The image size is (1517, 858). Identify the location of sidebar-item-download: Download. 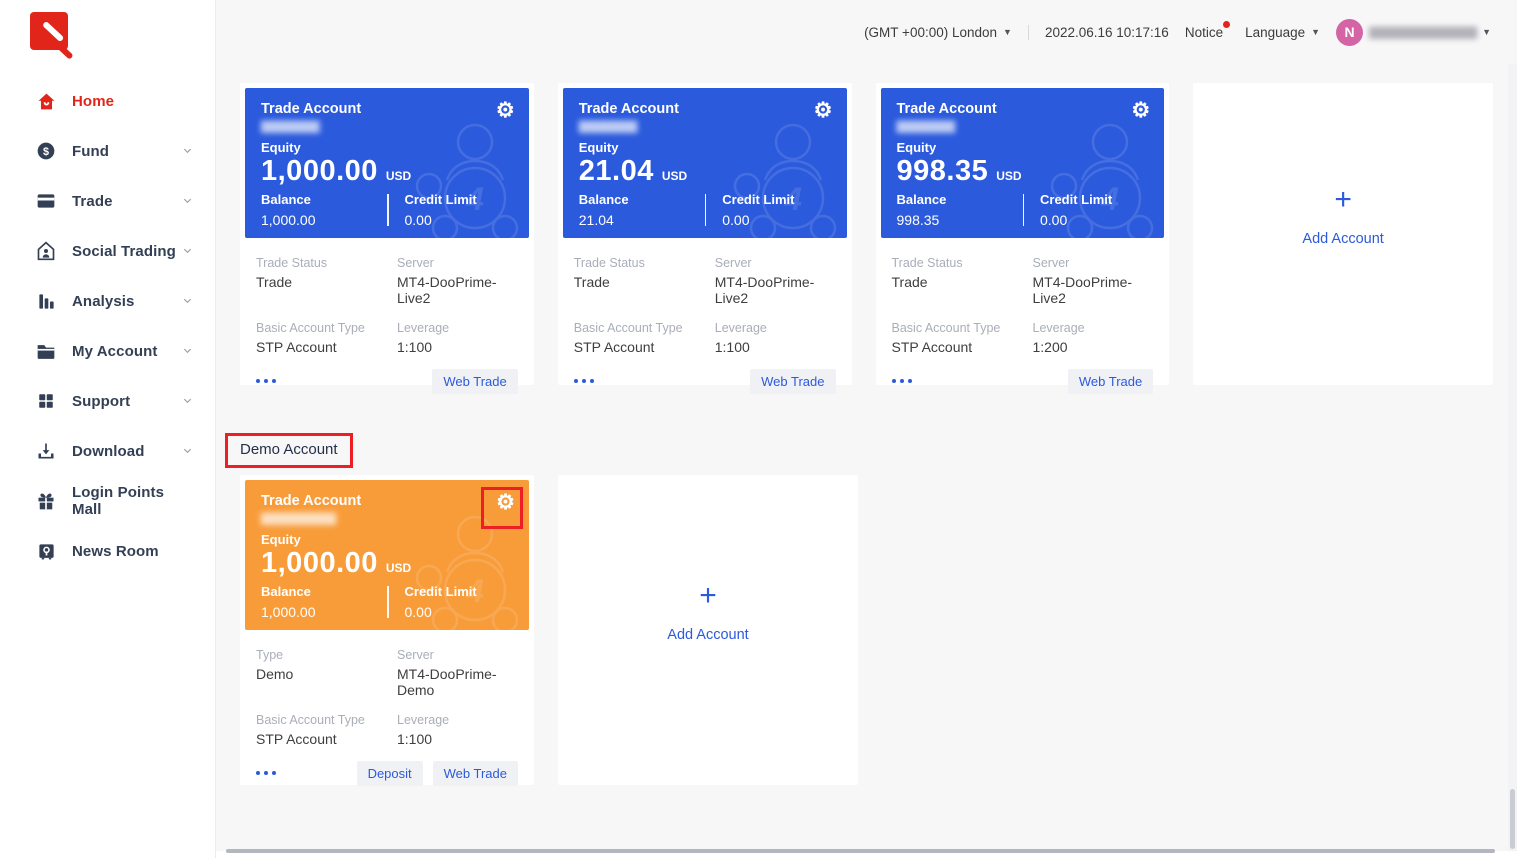
(107, 451).